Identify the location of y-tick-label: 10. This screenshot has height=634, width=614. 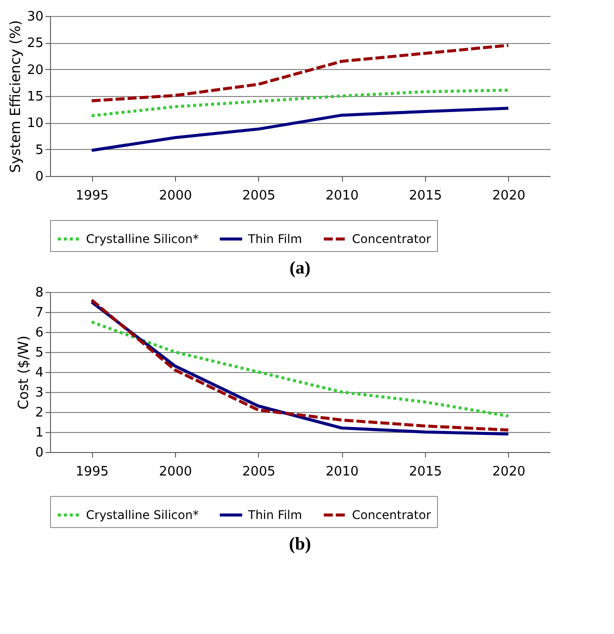
(35, 124).